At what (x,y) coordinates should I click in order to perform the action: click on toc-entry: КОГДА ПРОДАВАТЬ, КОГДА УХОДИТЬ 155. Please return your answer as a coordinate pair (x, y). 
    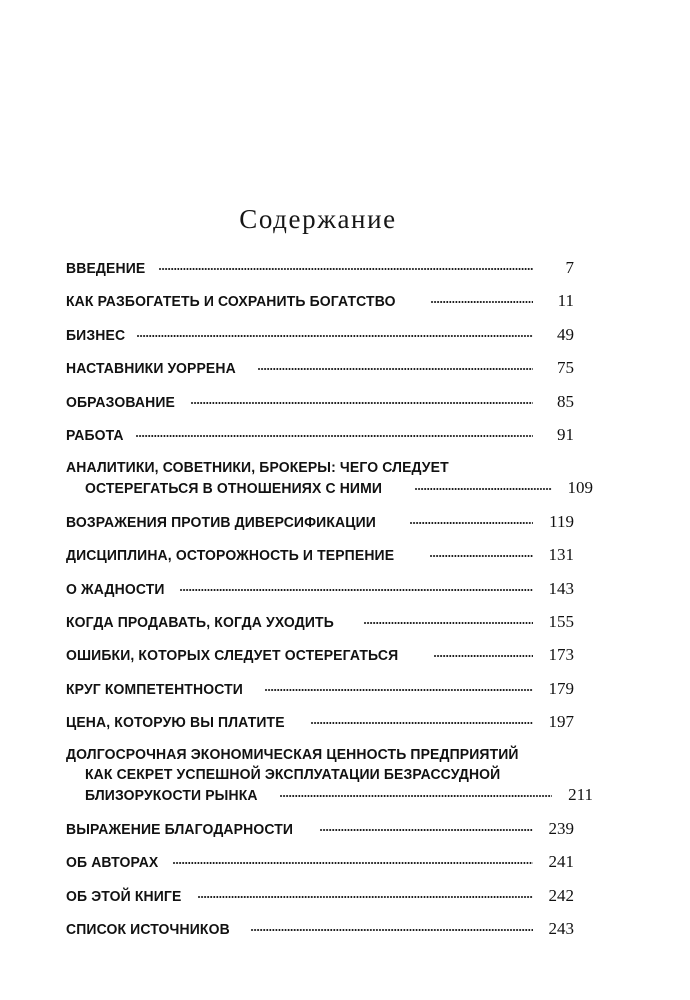
    Looking at the image, I should click on (320, 622).